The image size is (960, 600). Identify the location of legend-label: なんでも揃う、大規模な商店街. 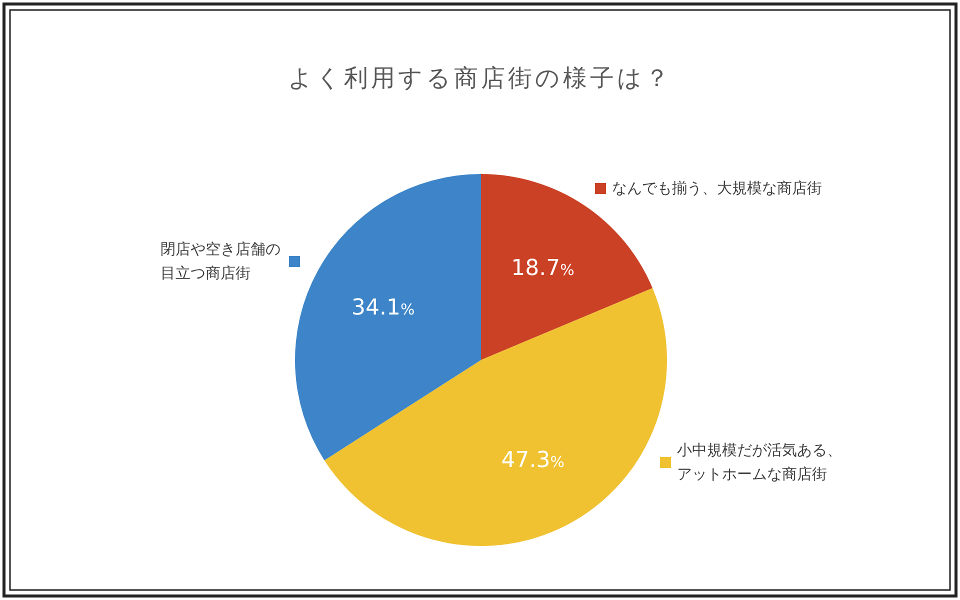
(717, 189).